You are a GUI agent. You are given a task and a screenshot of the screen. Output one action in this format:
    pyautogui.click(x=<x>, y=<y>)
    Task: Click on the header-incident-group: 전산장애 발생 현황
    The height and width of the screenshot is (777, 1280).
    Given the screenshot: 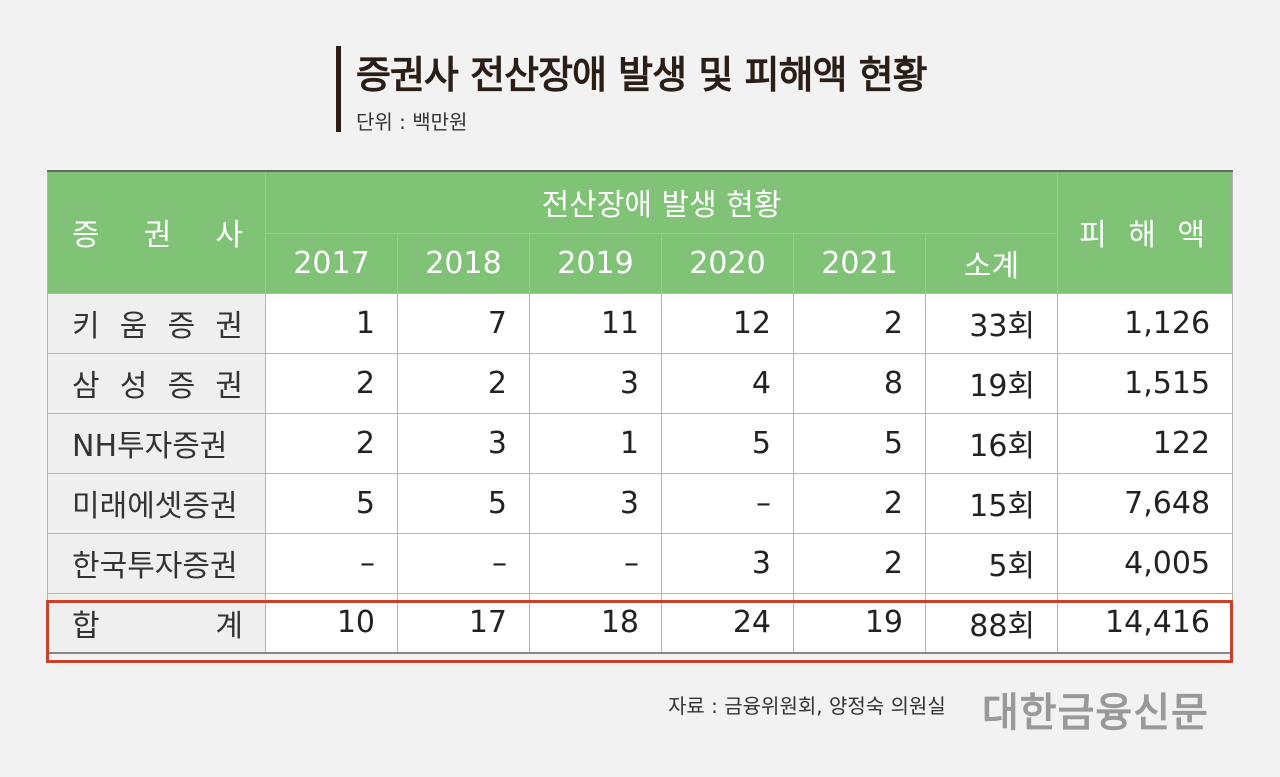 What is the action you would take?
    pyautogui.click(x=661, y=202)
    